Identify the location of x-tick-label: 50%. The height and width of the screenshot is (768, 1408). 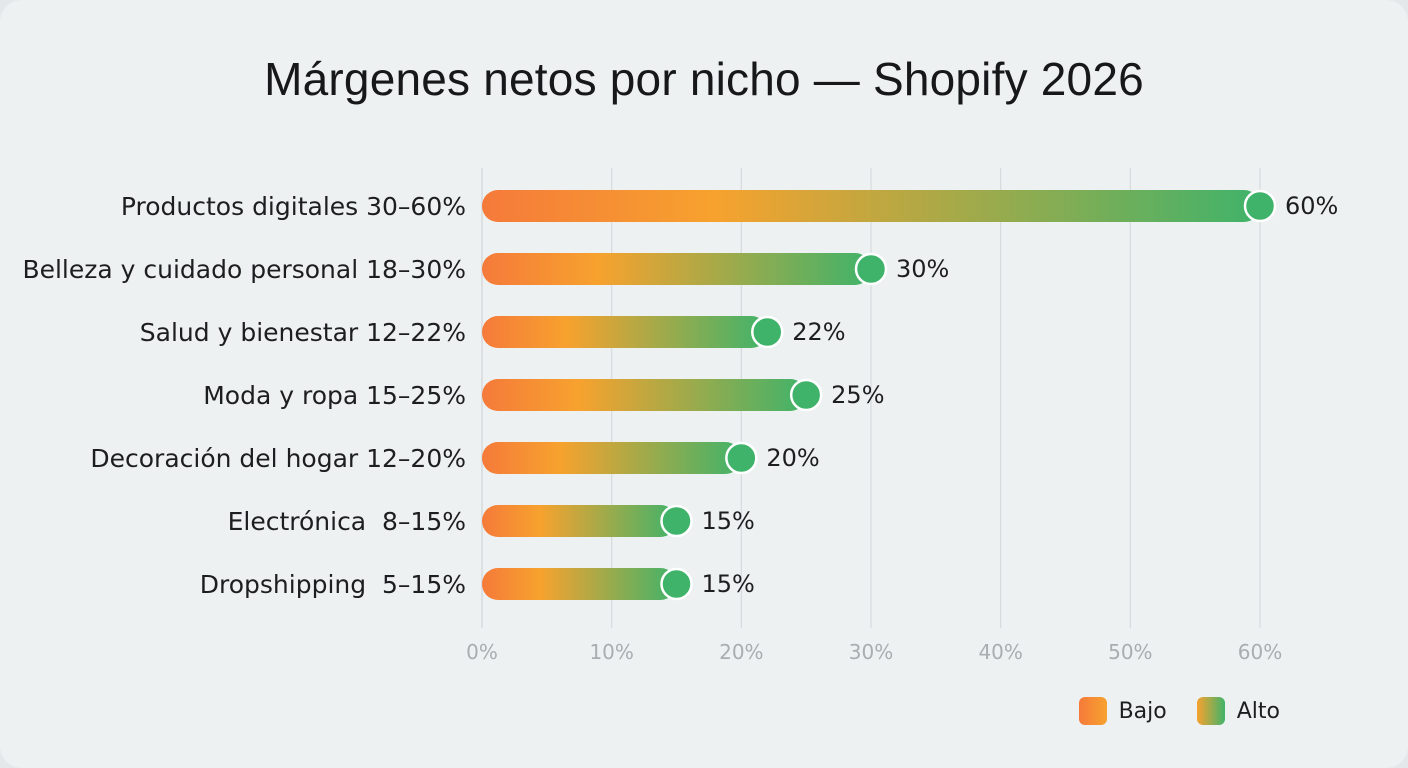
(1130, 652).